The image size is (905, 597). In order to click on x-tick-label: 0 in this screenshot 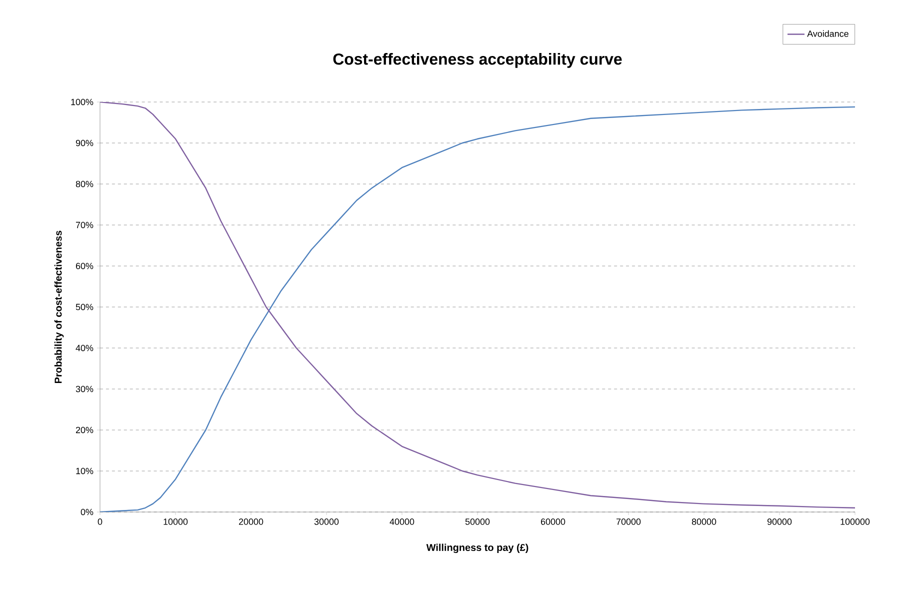, I will do `click(100, 521)`.